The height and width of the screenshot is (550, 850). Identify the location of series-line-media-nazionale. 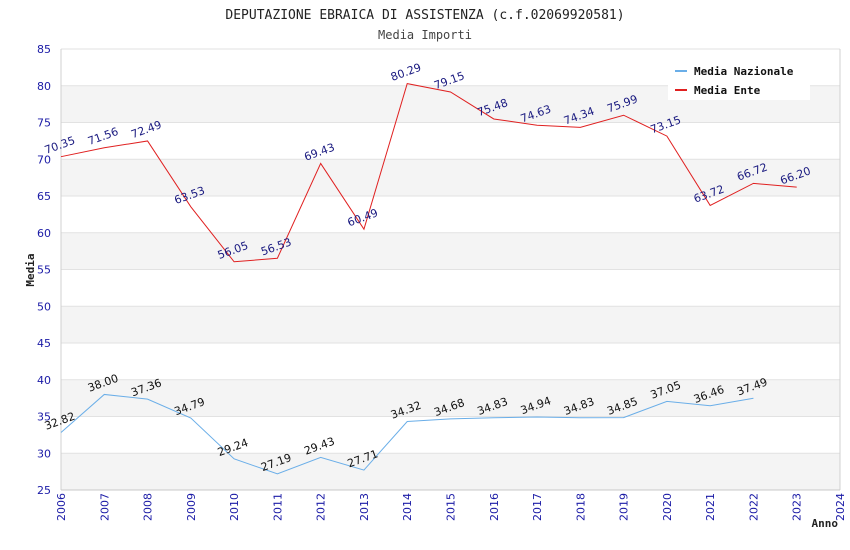
(407, 434).